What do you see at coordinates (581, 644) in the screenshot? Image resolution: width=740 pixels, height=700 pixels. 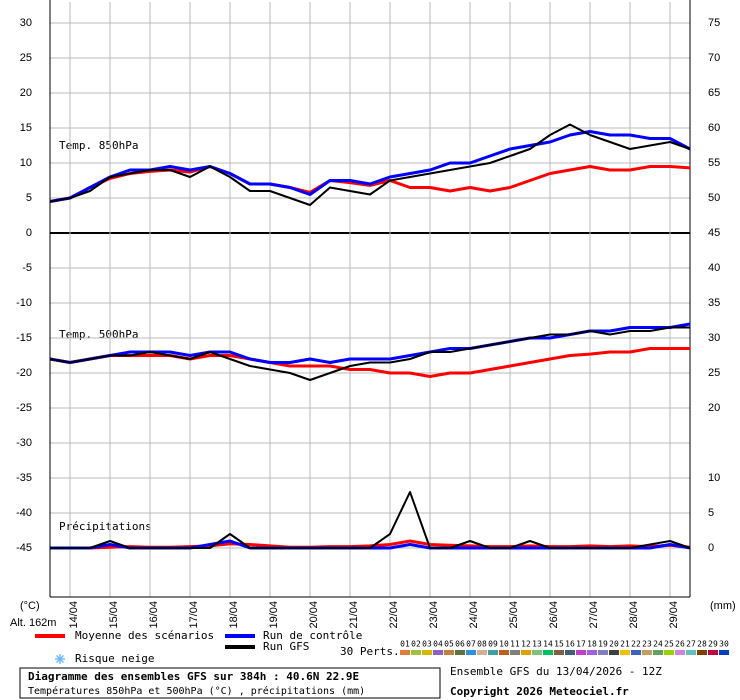 I see `perturbation-label: 17` at bounding box center [581, 644].